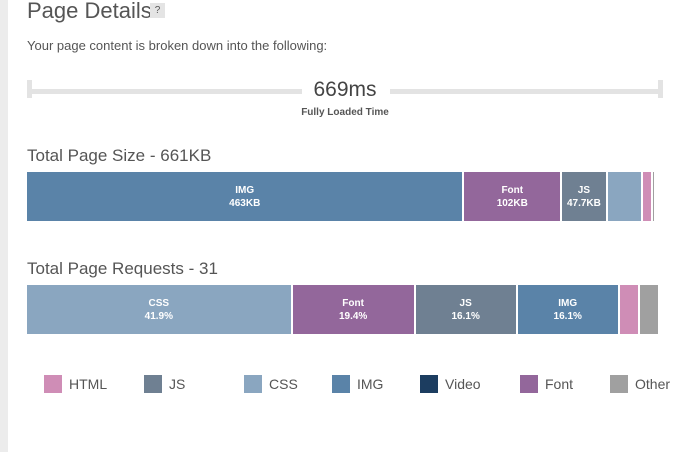 The image size is (686, 452). I want to click on help-icon: ?, so click(157, 10).